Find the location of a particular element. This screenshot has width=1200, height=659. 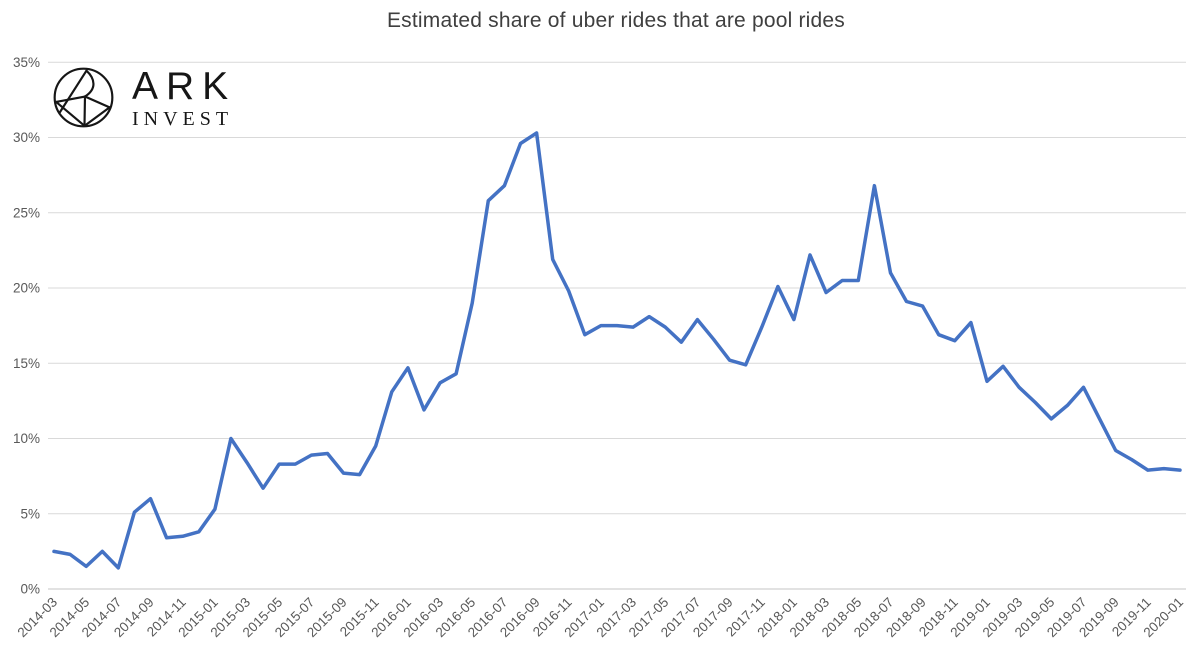

y-axis: 0% 5% 10% 15% 20% 25% 30% 35% is located at coordinates (26, 326).